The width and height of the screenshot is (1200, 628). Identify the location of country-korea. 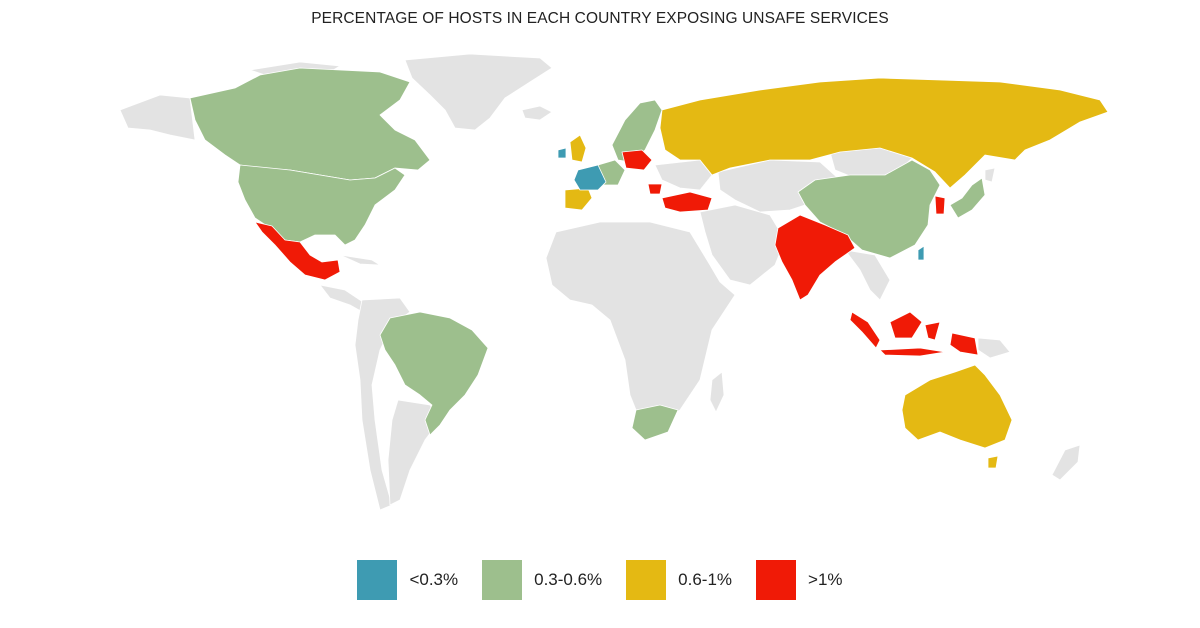
(940, 205).